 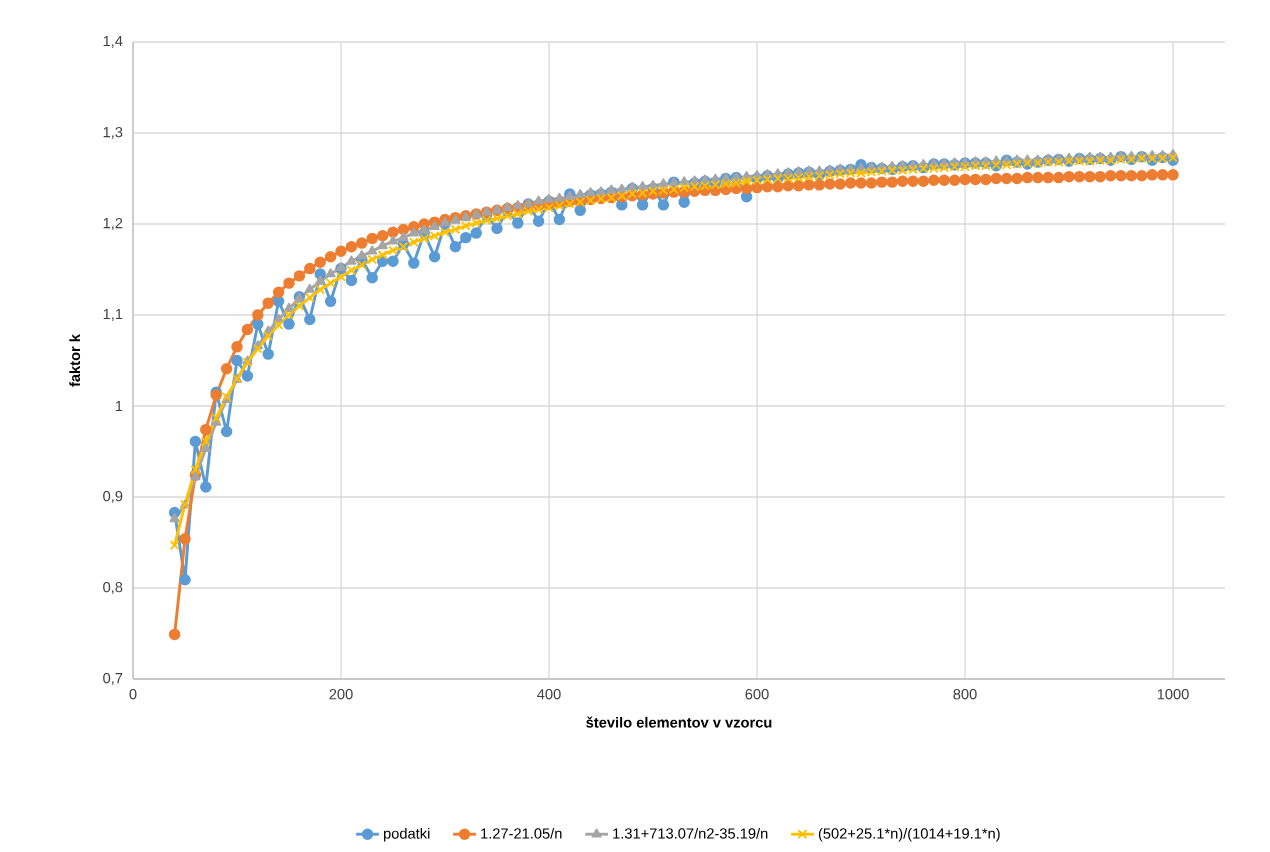 What do you see at coordinates (909, 834) in the screenshot?
I see `legend-label: (502+25.1*n)/(1014+19.1*n)` at bounding box center [909, 834].